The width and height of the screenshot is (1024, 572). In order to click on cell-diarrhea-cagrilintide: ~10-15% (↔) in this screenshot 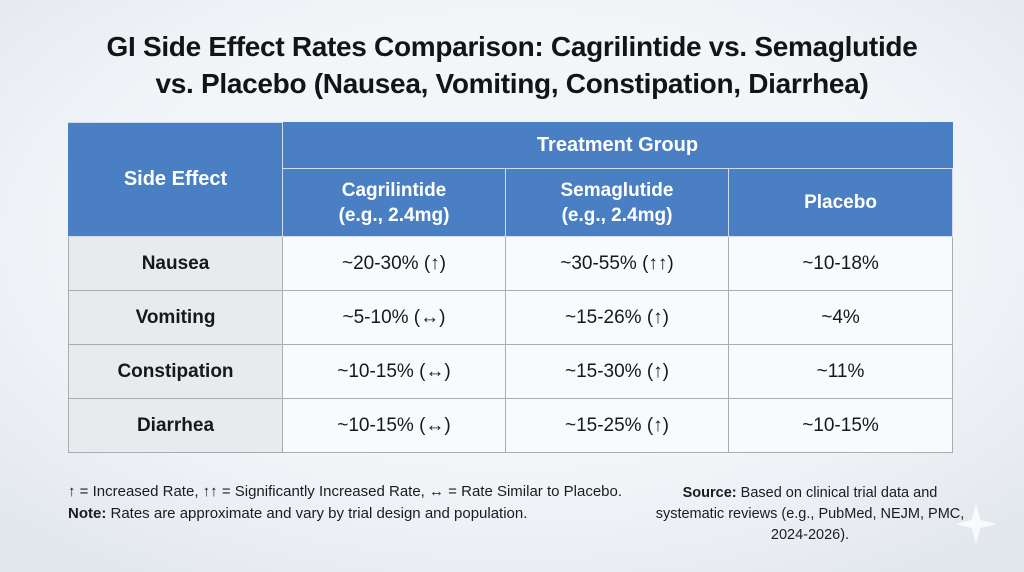, I will do `click(394, 425)`.